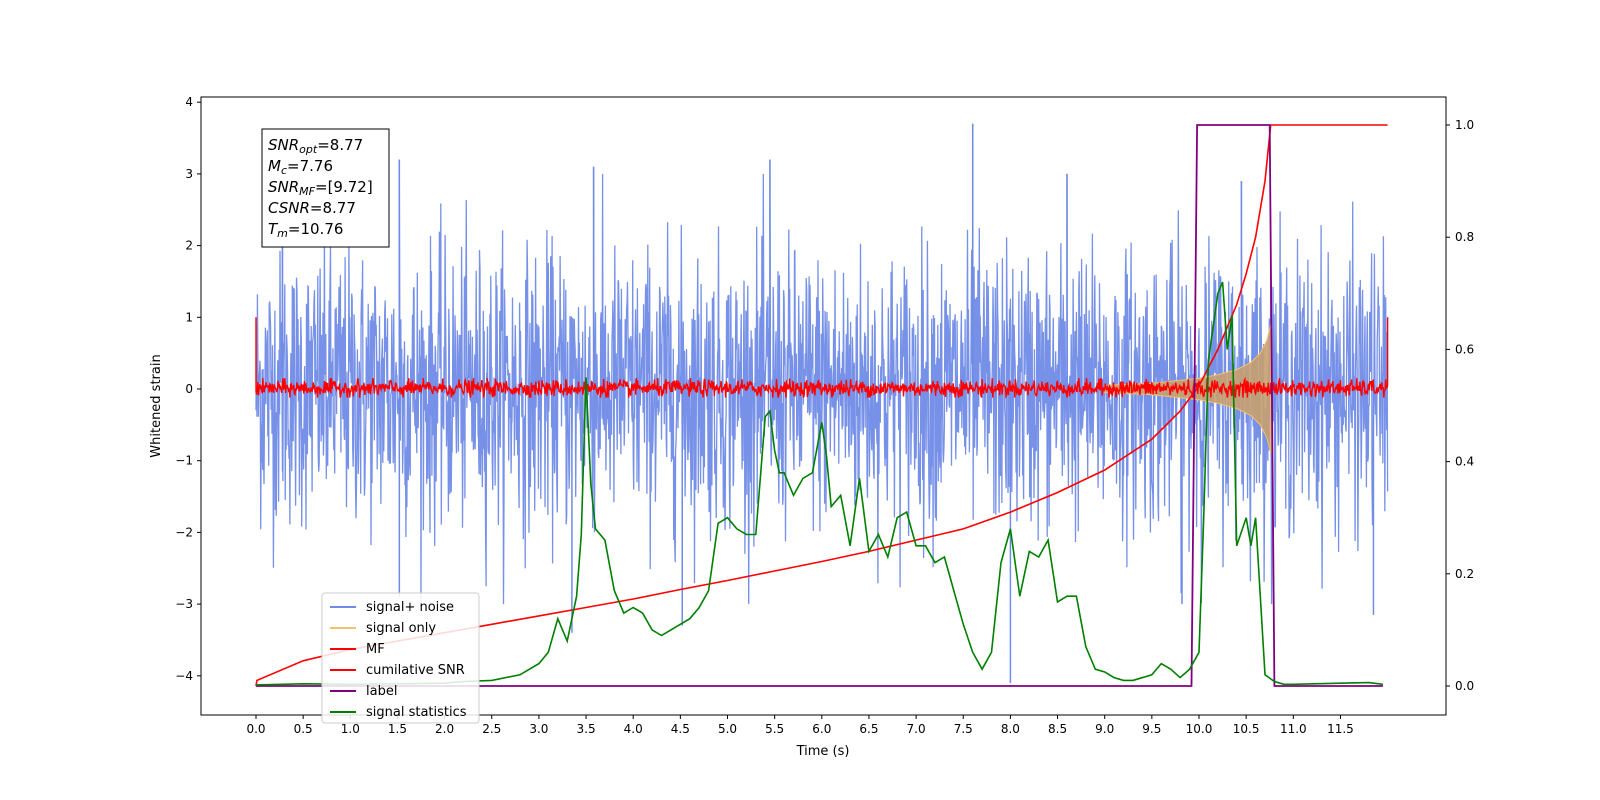  I want to click on x-tick-label: 7.5, so click(963, 729).